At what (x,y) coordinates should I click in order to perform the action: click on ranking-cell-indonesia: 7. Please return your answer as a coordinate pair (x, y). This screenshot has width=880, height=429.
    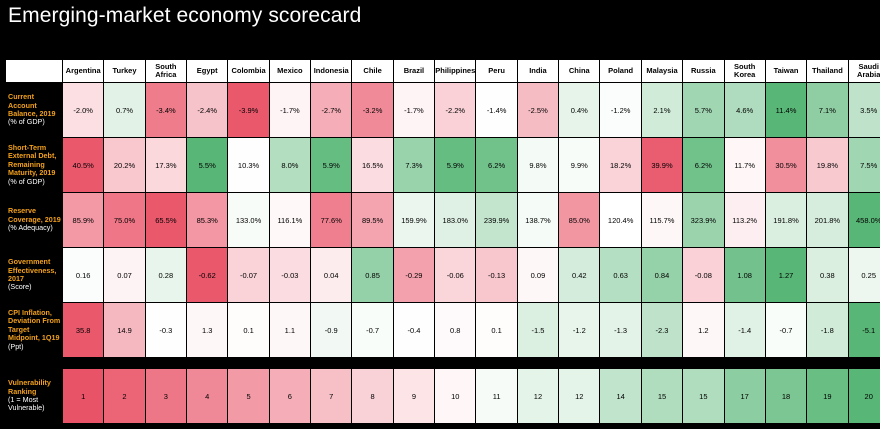
    Looking at the image, I should click on (331, 396).